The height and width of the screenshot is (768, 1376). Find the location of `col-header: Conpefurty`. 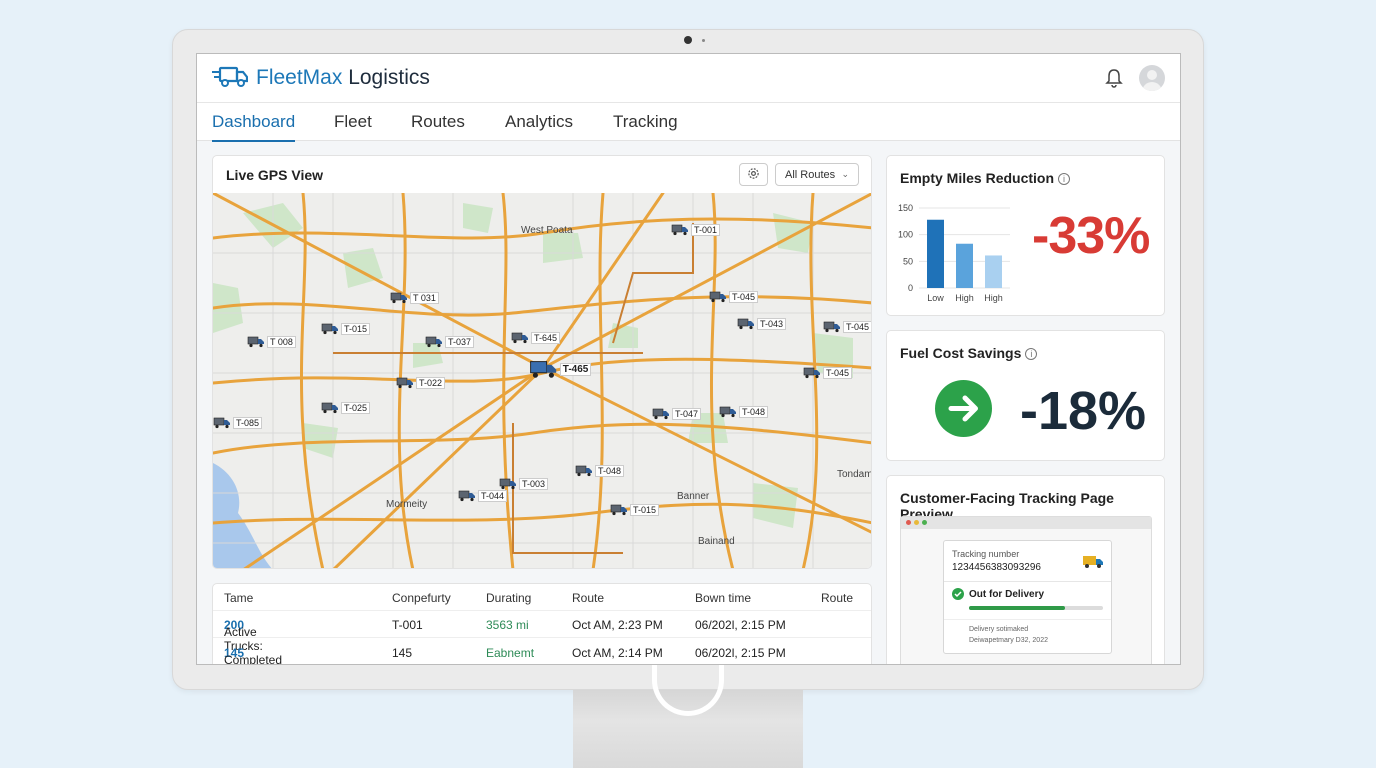

col-header: Conpefurty is located at coordinates (421, 598).